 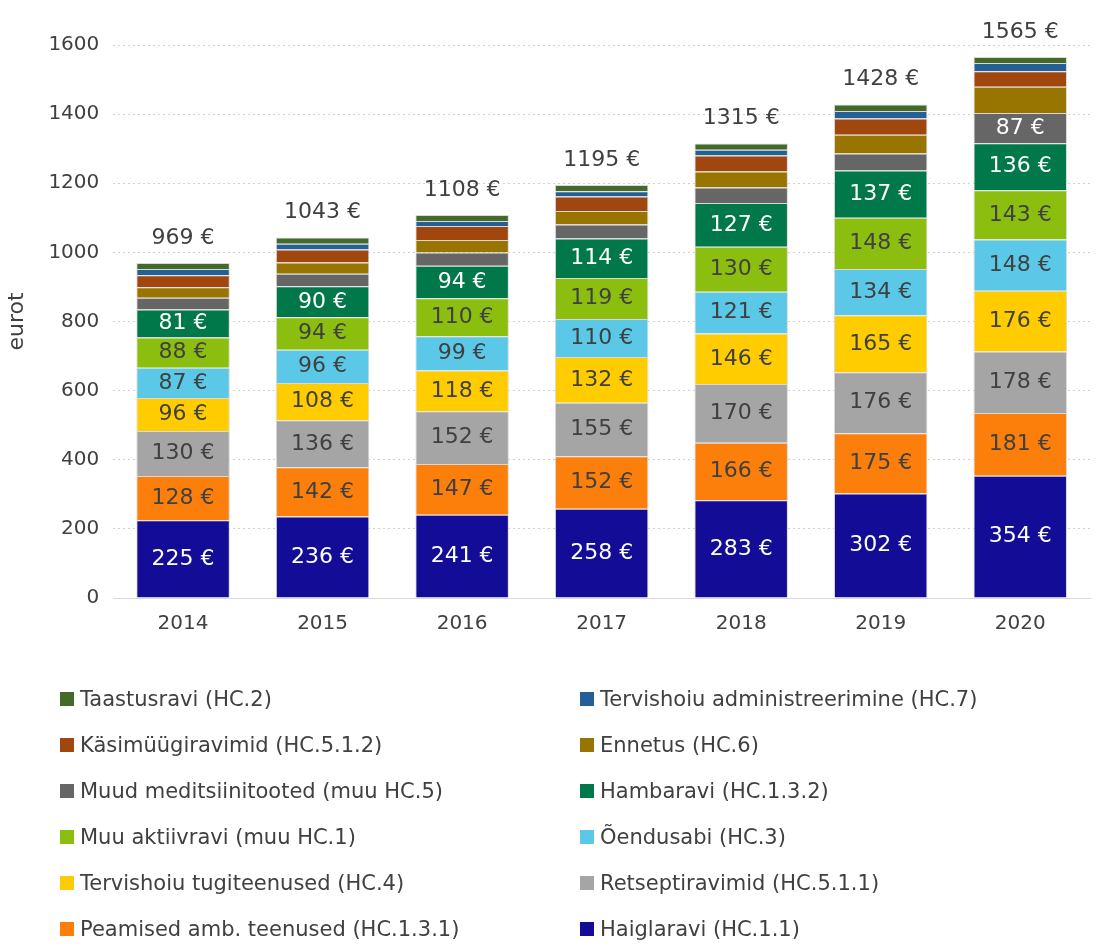 I want to click on data-label: 178 €, so click(x=1020, y=381).